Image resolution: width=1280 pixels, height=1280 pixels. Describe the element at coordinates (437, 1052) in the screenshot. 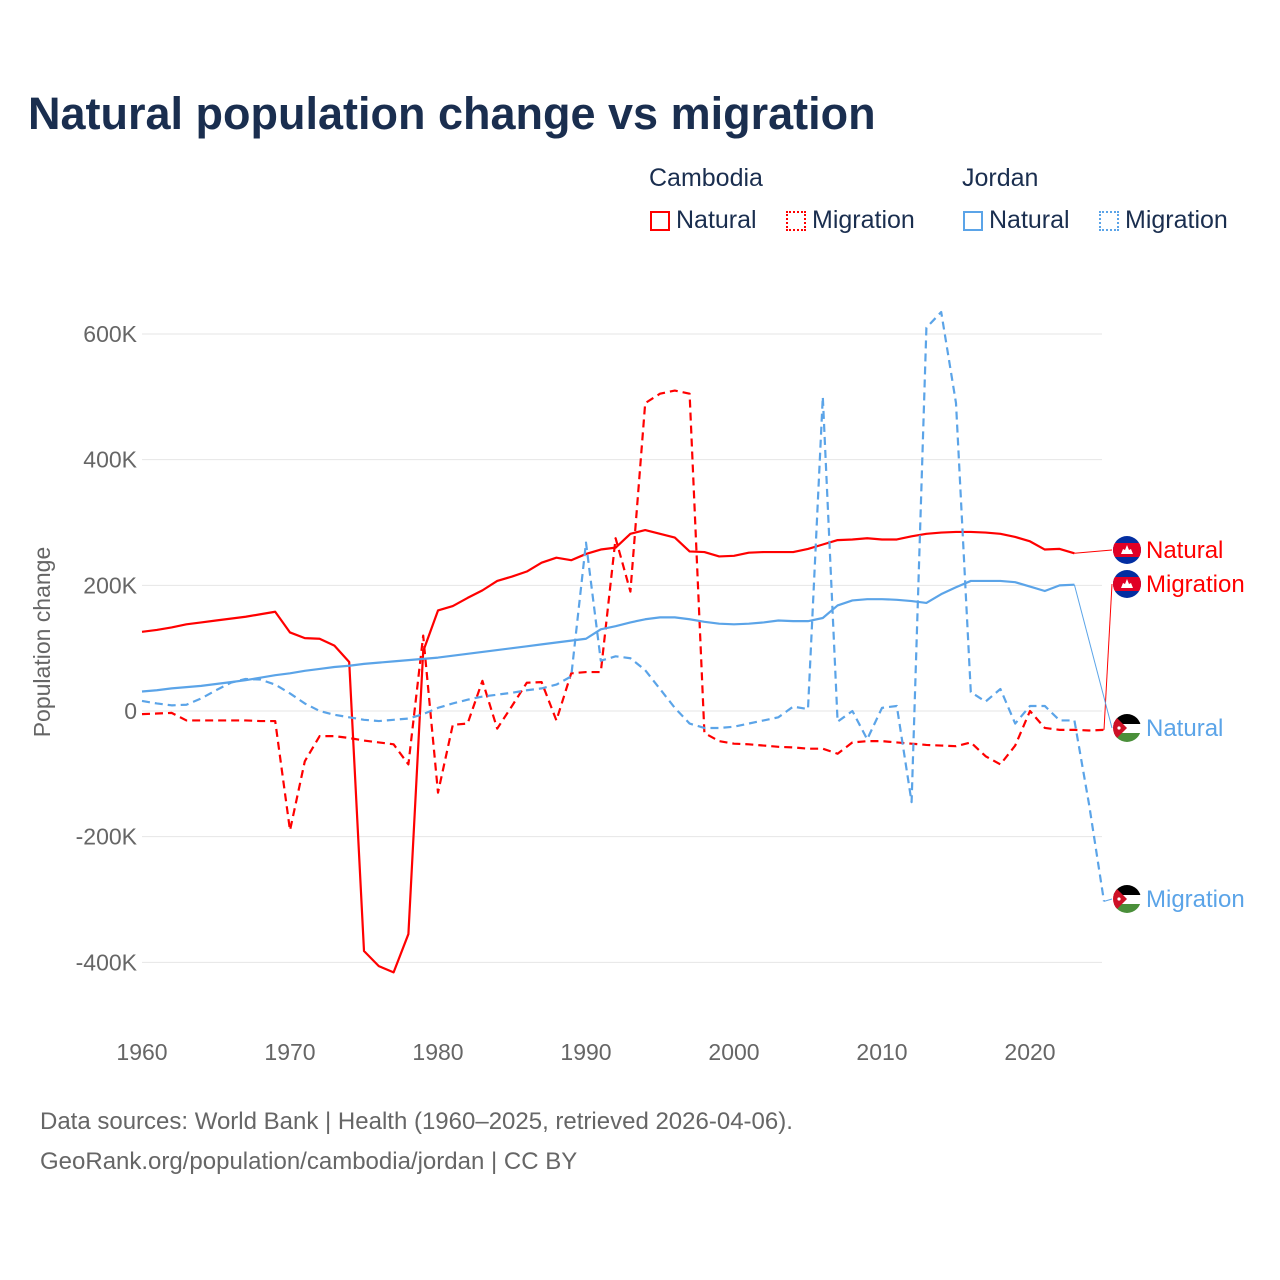

I see `x-tick-label: 1980` at that location.